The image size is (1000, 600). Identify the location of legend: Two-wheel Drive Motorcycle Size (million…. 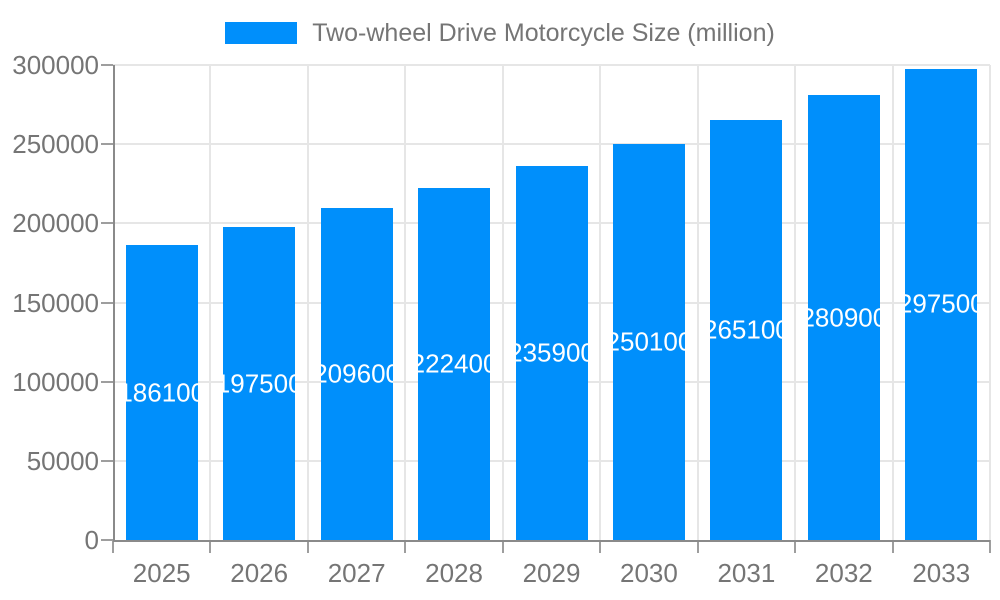
(500, 33).